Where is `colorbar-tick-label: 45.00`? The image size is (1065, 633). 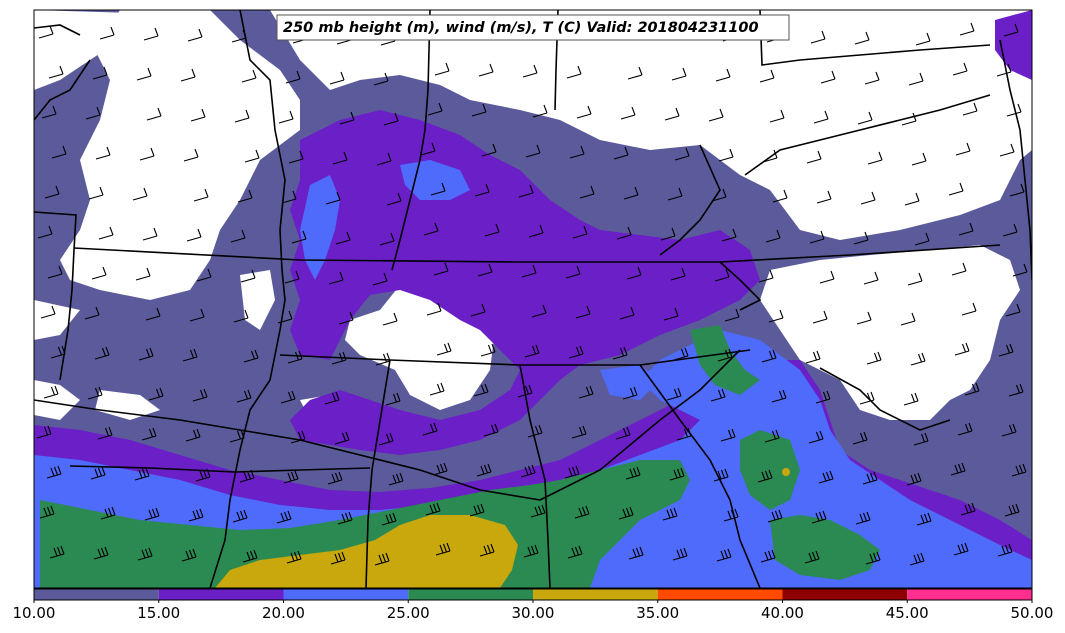
colorbar-tick-label: 45.00 is located at coordinates (907, 613).